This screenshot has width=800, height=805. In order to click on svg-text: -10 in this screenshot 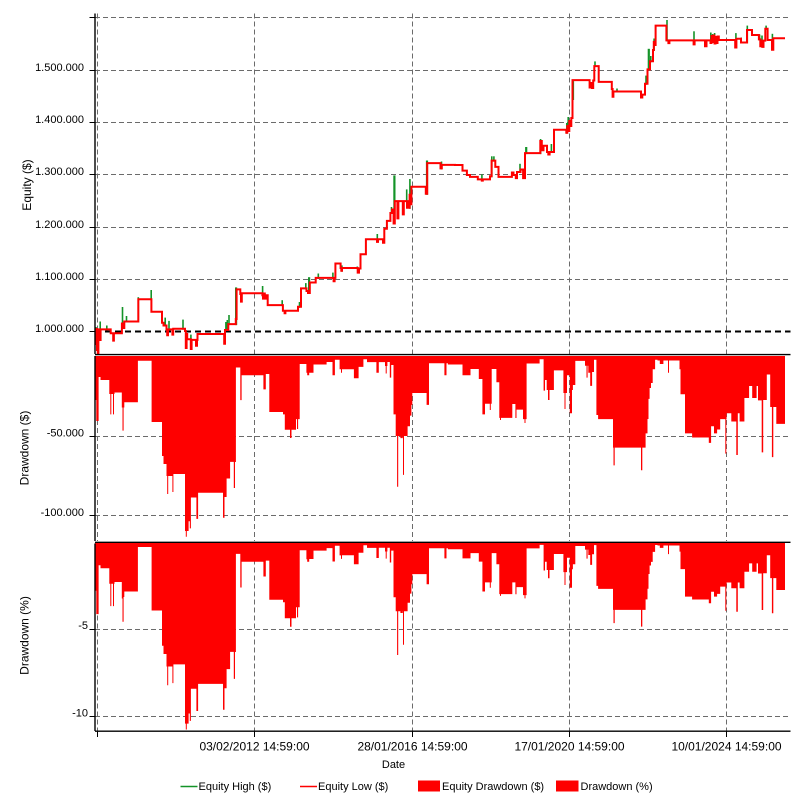, I will do `click(80, 714)`.